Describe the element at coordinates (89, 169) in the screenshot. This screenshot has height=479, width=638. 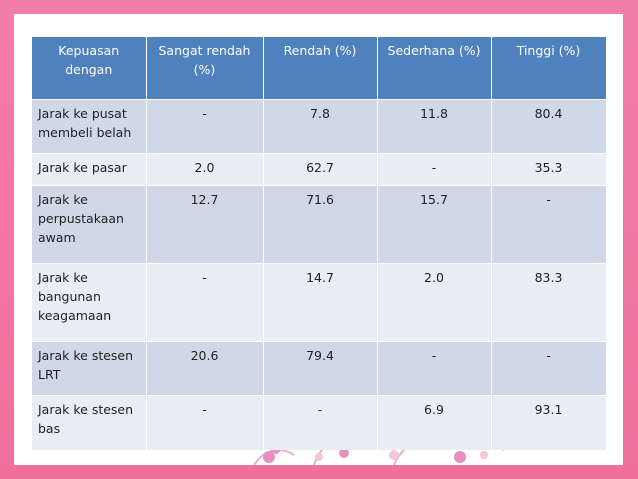
I see `row-label: Jarak ke pasar` at that location.